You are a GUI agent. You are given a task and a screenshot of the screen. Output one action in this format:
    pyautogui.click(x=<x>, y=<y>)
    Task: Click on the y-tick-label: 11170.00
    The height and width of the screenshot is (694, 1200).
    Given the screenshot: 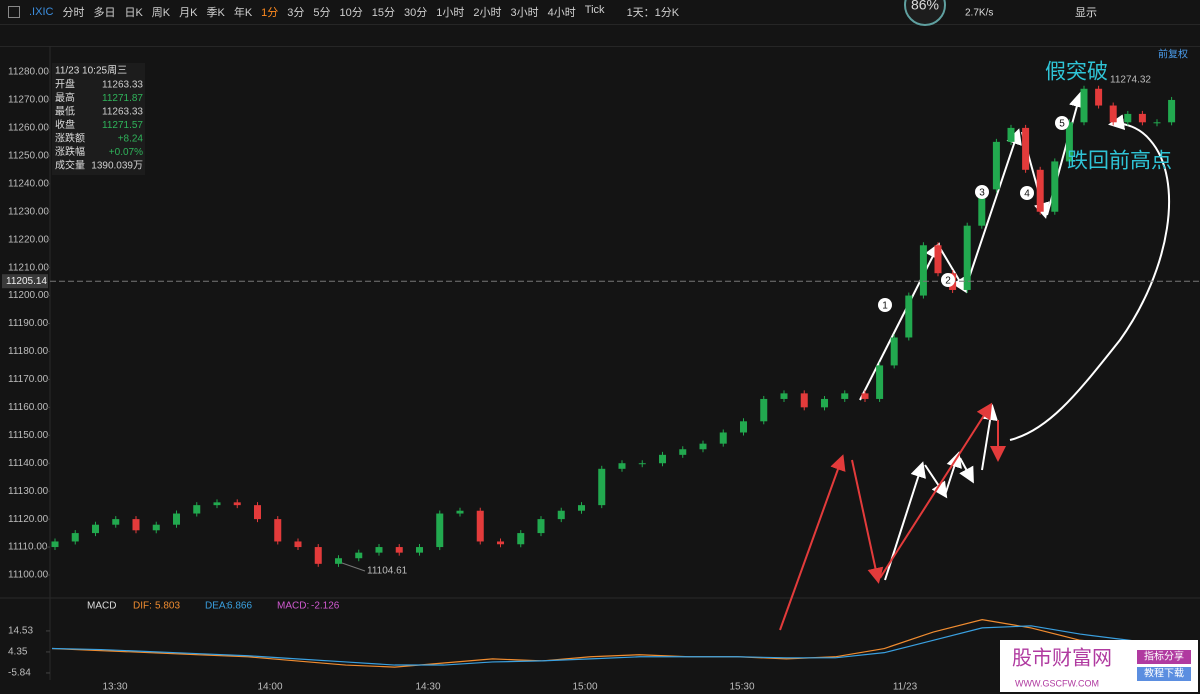 What is the action you would take?
    pyautogui.click(x=28, y=379)
    